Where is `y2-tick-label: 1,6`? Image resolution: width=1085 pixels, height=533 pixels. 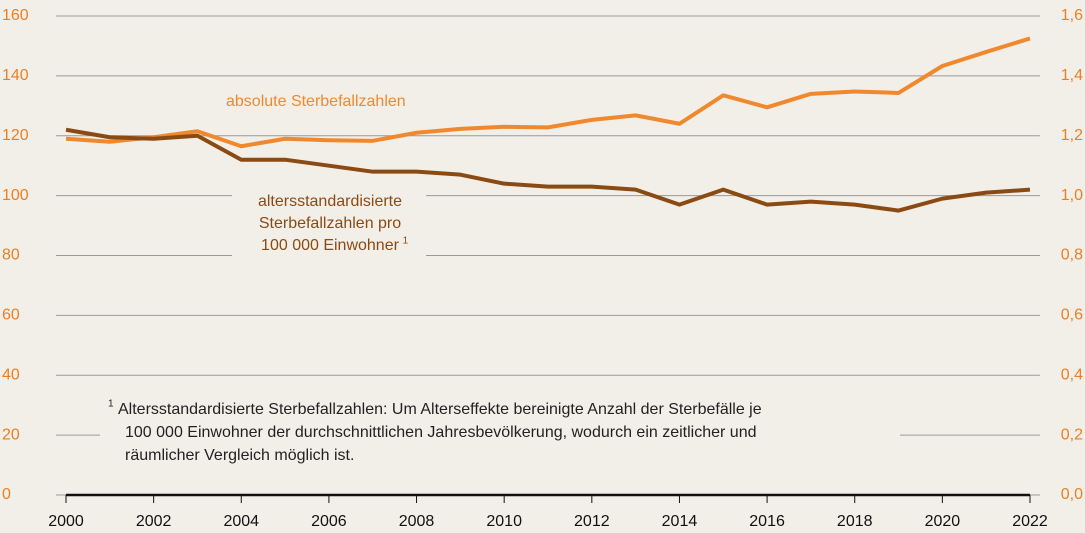 y2-tick-label: 1,6 is located at coordinates (1072, 15).